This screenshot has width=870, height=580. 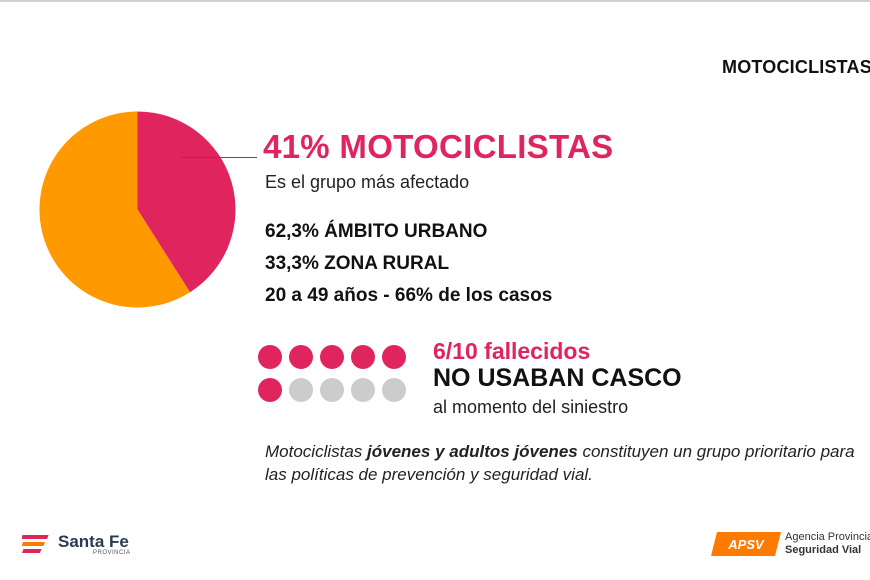 I want to click on footnote-bold: jóvenes y adultos jóvenes, so click(x=472, y=451).